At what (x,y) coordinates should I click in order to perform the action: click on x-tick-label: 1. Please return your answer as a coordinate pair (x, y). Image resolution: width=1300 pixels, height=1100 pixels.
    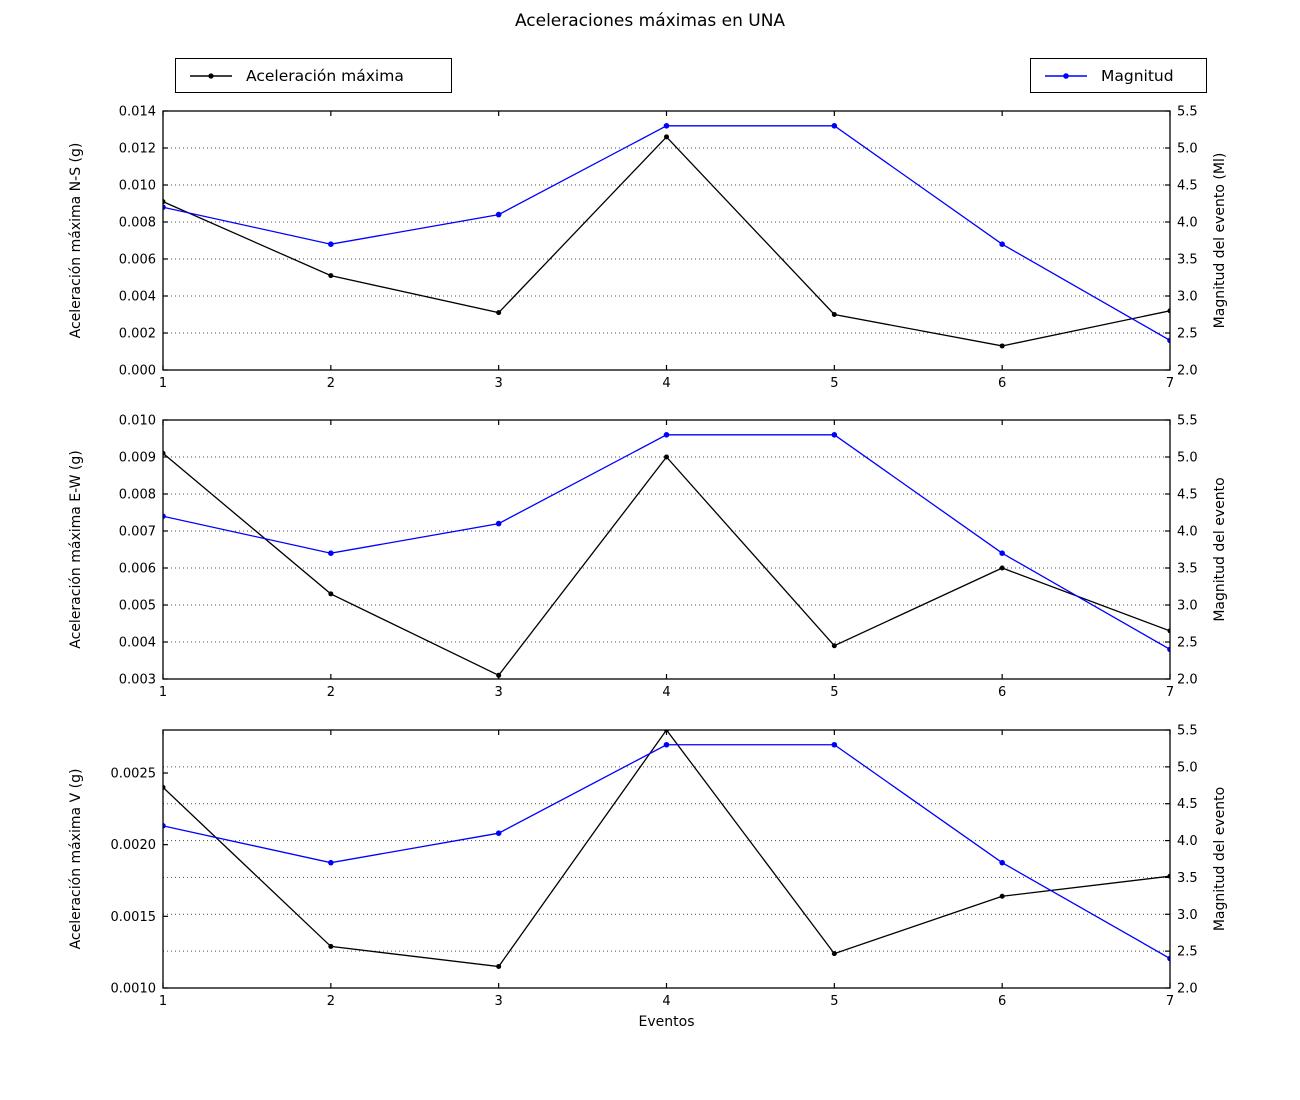
    Looking at the image, I should click on (163, 1001).